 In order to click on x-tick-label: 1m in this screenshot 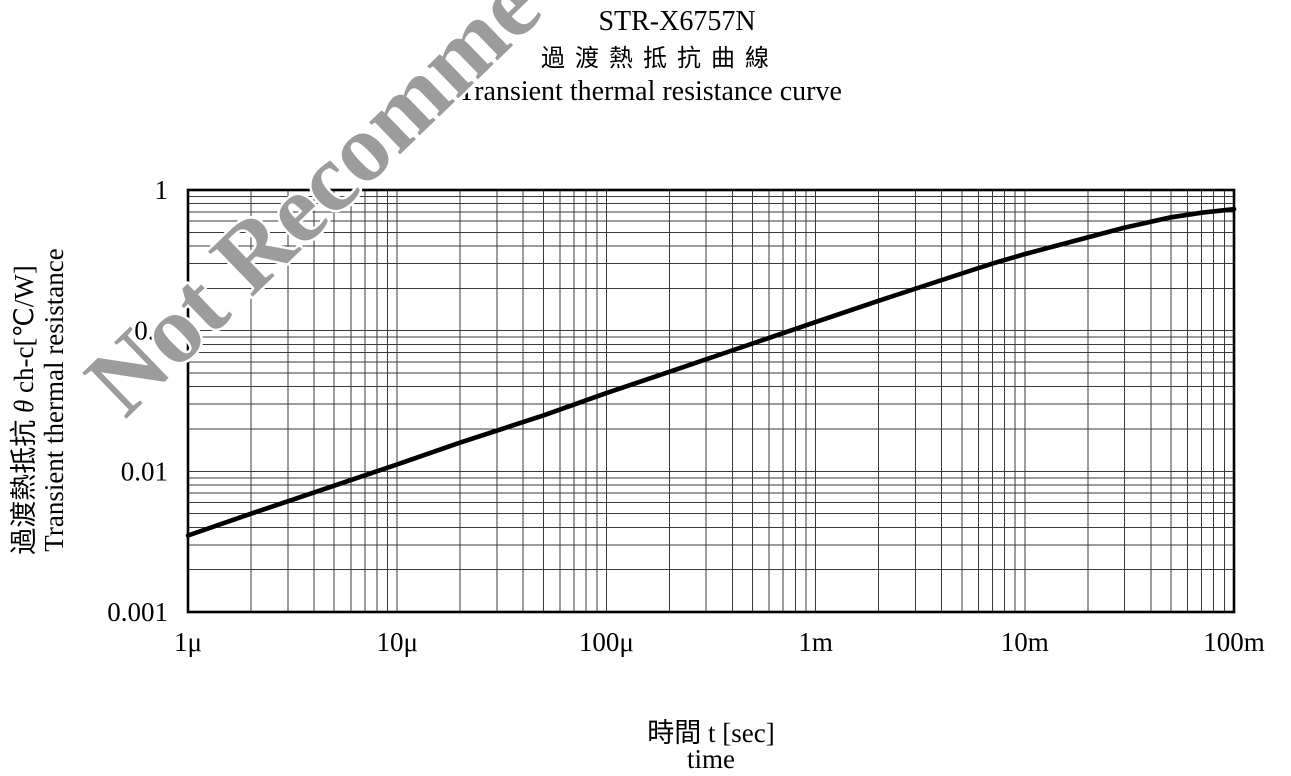, I will do `click(815, 642)`.